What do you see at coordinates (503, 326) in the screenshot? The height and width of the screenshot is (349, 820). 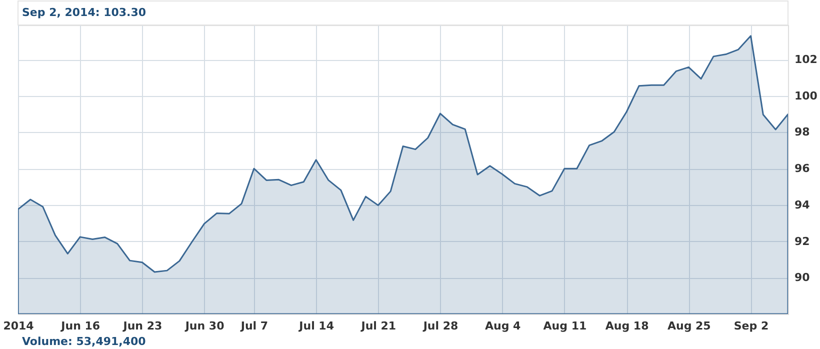 I see `x-tick-label: Aug 4` at bounding box center [503, 326].